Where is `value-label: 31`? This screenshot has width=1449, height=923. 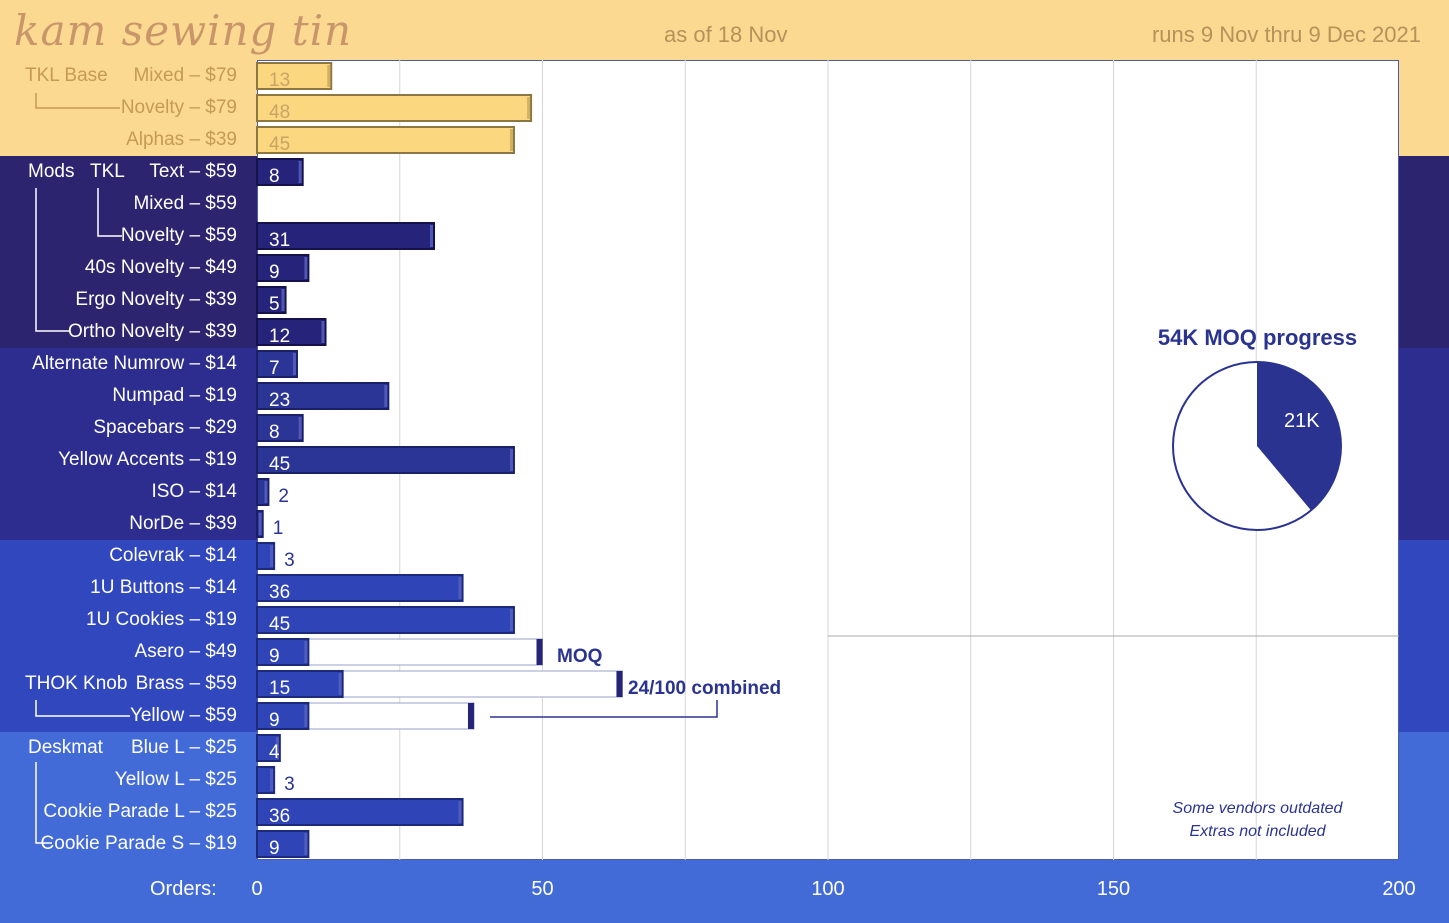
value-label: 31 is located at coordinates (279, 240).